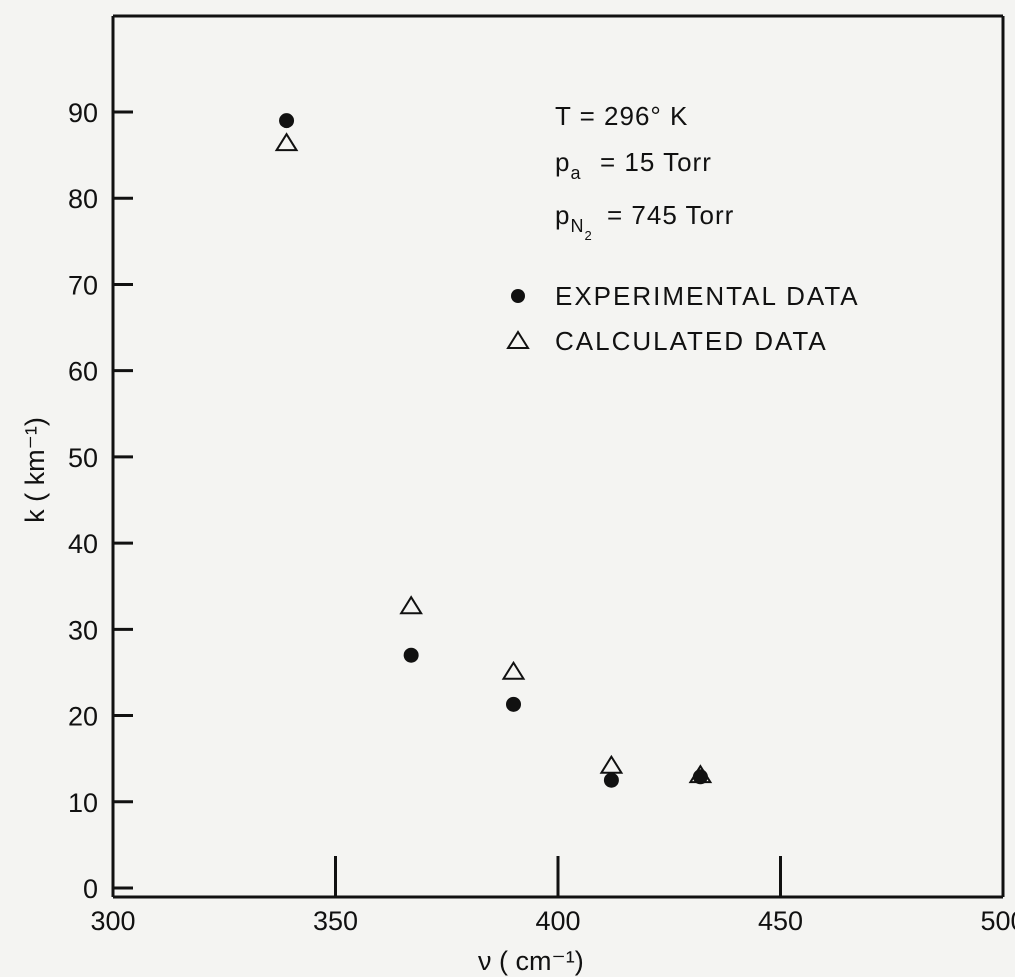 The image size is (1015, 977). Describe the element at coordinates (83, 544) in the screenshot. I see `y-tick-label: 40` at that location.